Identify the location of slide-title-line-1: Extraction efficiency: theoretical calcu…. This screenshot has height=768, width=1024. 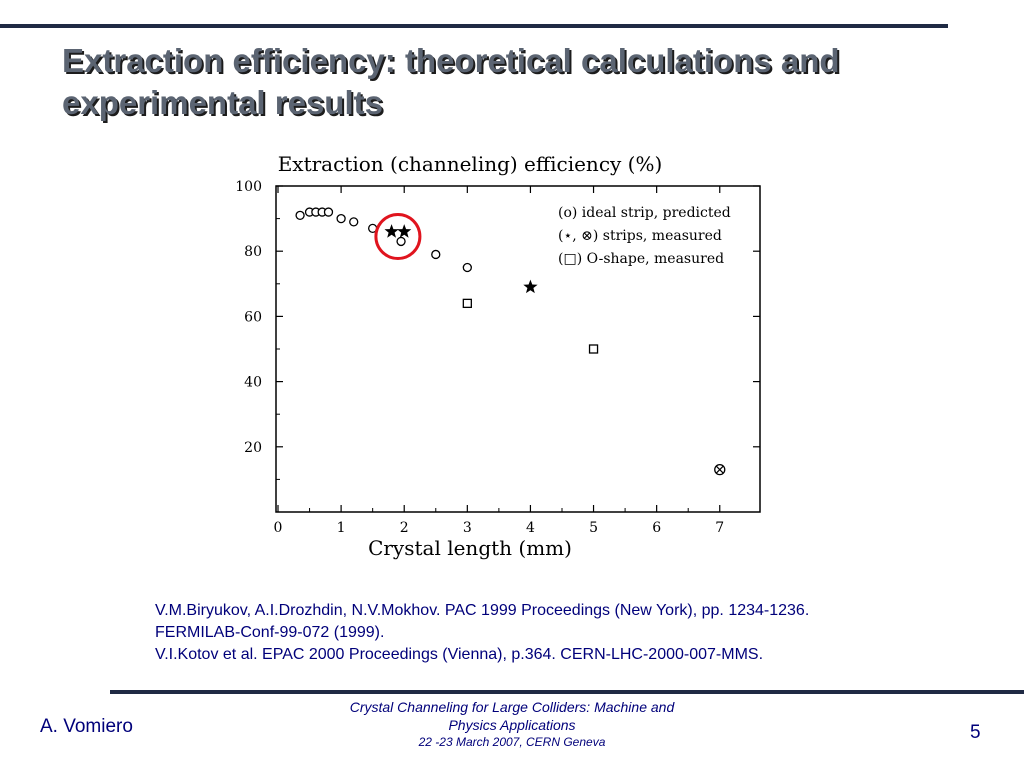
(451, 60).